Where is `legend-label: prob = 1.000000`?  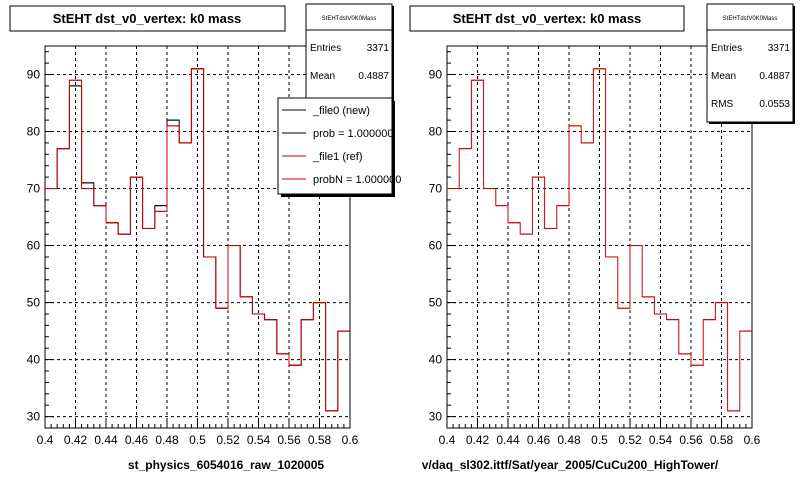
legend-label: prob = 1.000000 is located at coordinates (353, 134).